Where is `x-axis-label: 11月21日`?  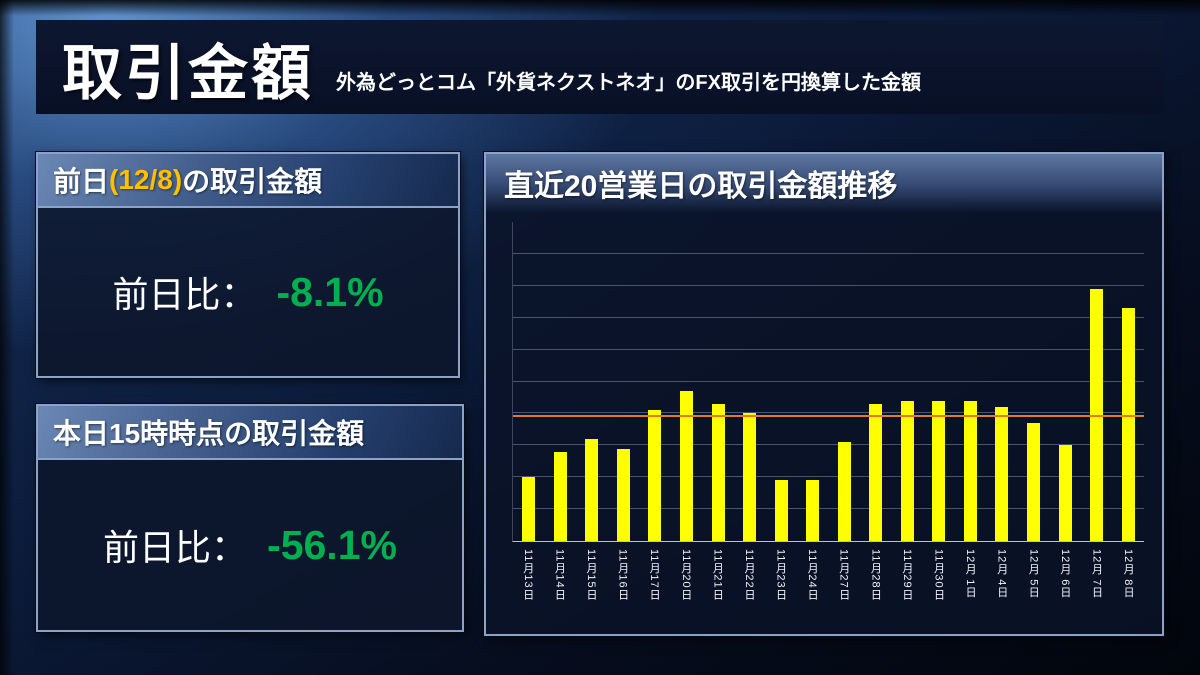
x-axis-label: 11月21日 is located at coordinates (717, 575).